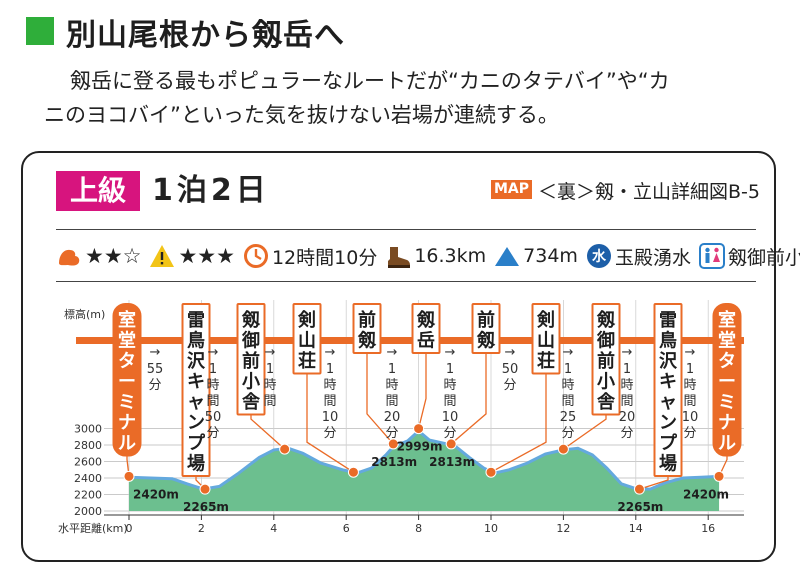 This screenshot has height=574, width=800. What do you see at coordinates (420, 447) in the screenshot?
I see `elevation-label: 2999m` at bounding box center [420, 447].